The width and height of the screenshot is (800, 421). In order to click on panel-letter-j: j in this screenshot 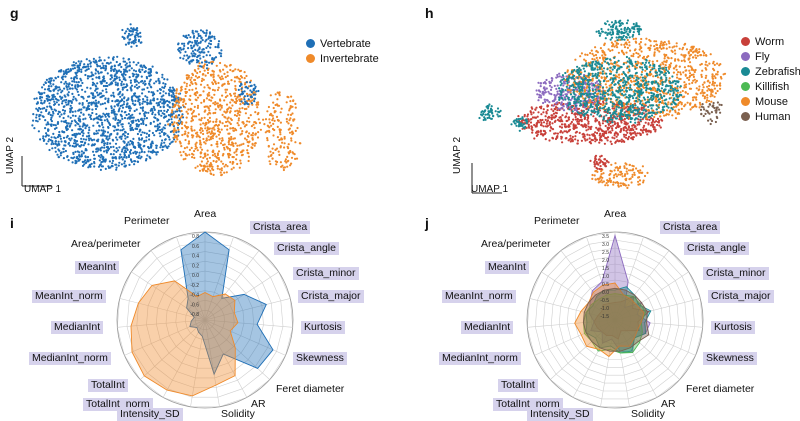, I will do `click(427, 223)`.